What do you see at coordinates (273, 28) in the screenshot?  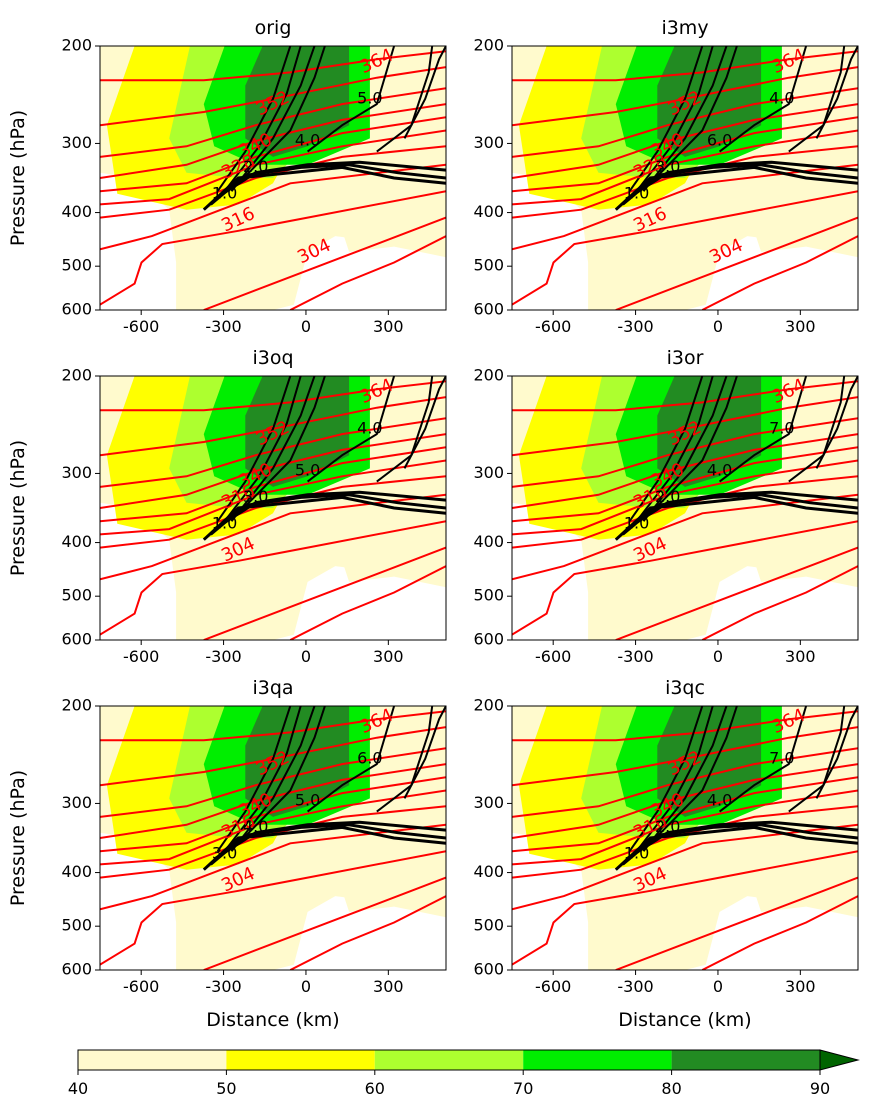 I see `panel-title: orig` at bounding box center [273, 28].